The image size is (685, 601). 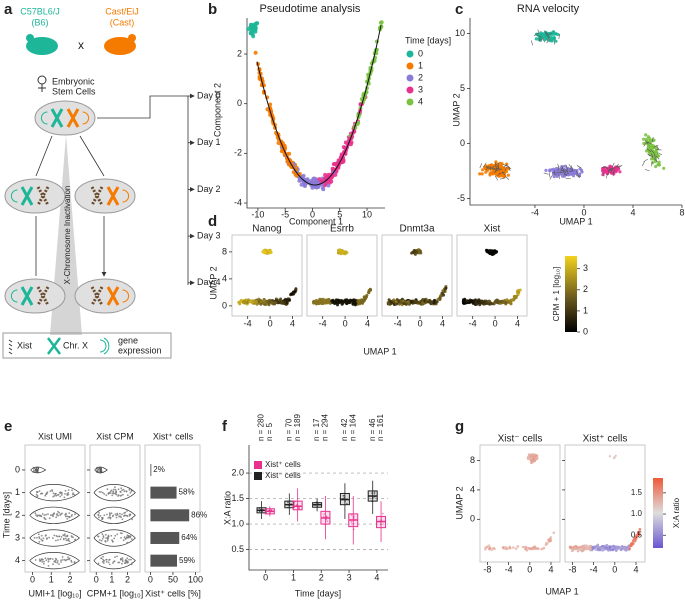 What do you see at coordinates (81, 45) in the screenshot?
I see `cross: x` at bounding box center [81, 45].